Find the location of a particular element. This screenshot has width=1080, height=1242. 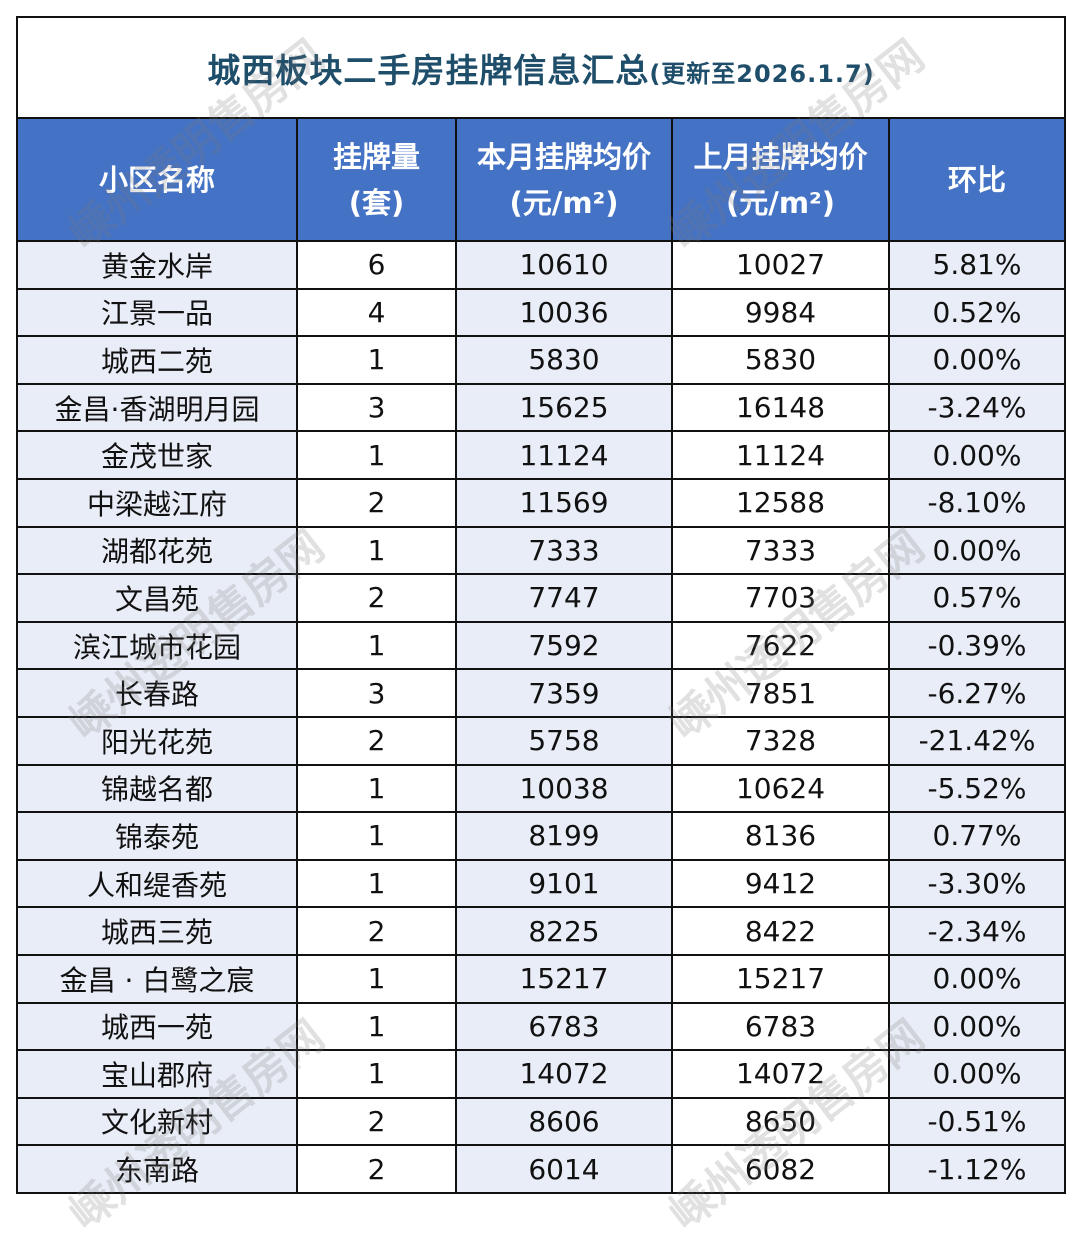

this-month-price: 8606 is located at coordinates (564, 1121).